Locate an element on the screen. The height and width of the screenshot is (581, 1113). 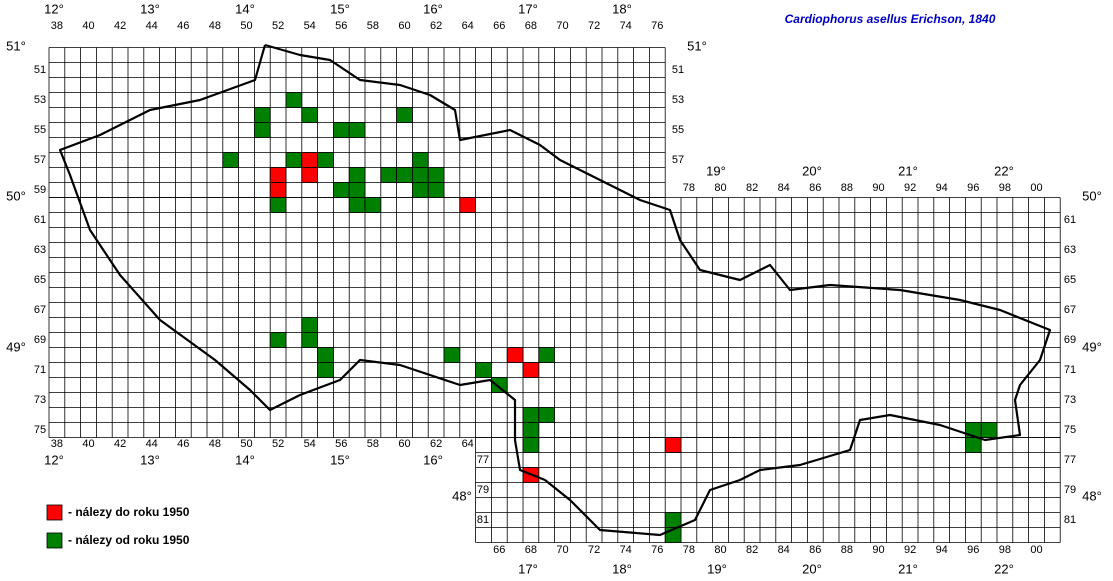
label: 74 is located at coordinates (626, 550).